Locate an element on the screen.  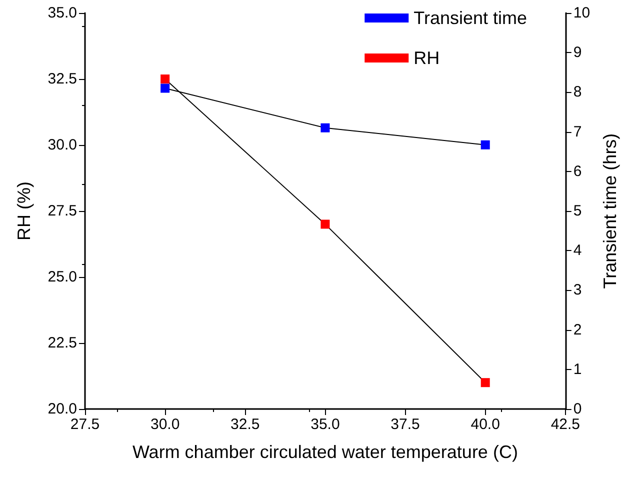
y2-tick-label: 3 is located at coordinates (577, 290).